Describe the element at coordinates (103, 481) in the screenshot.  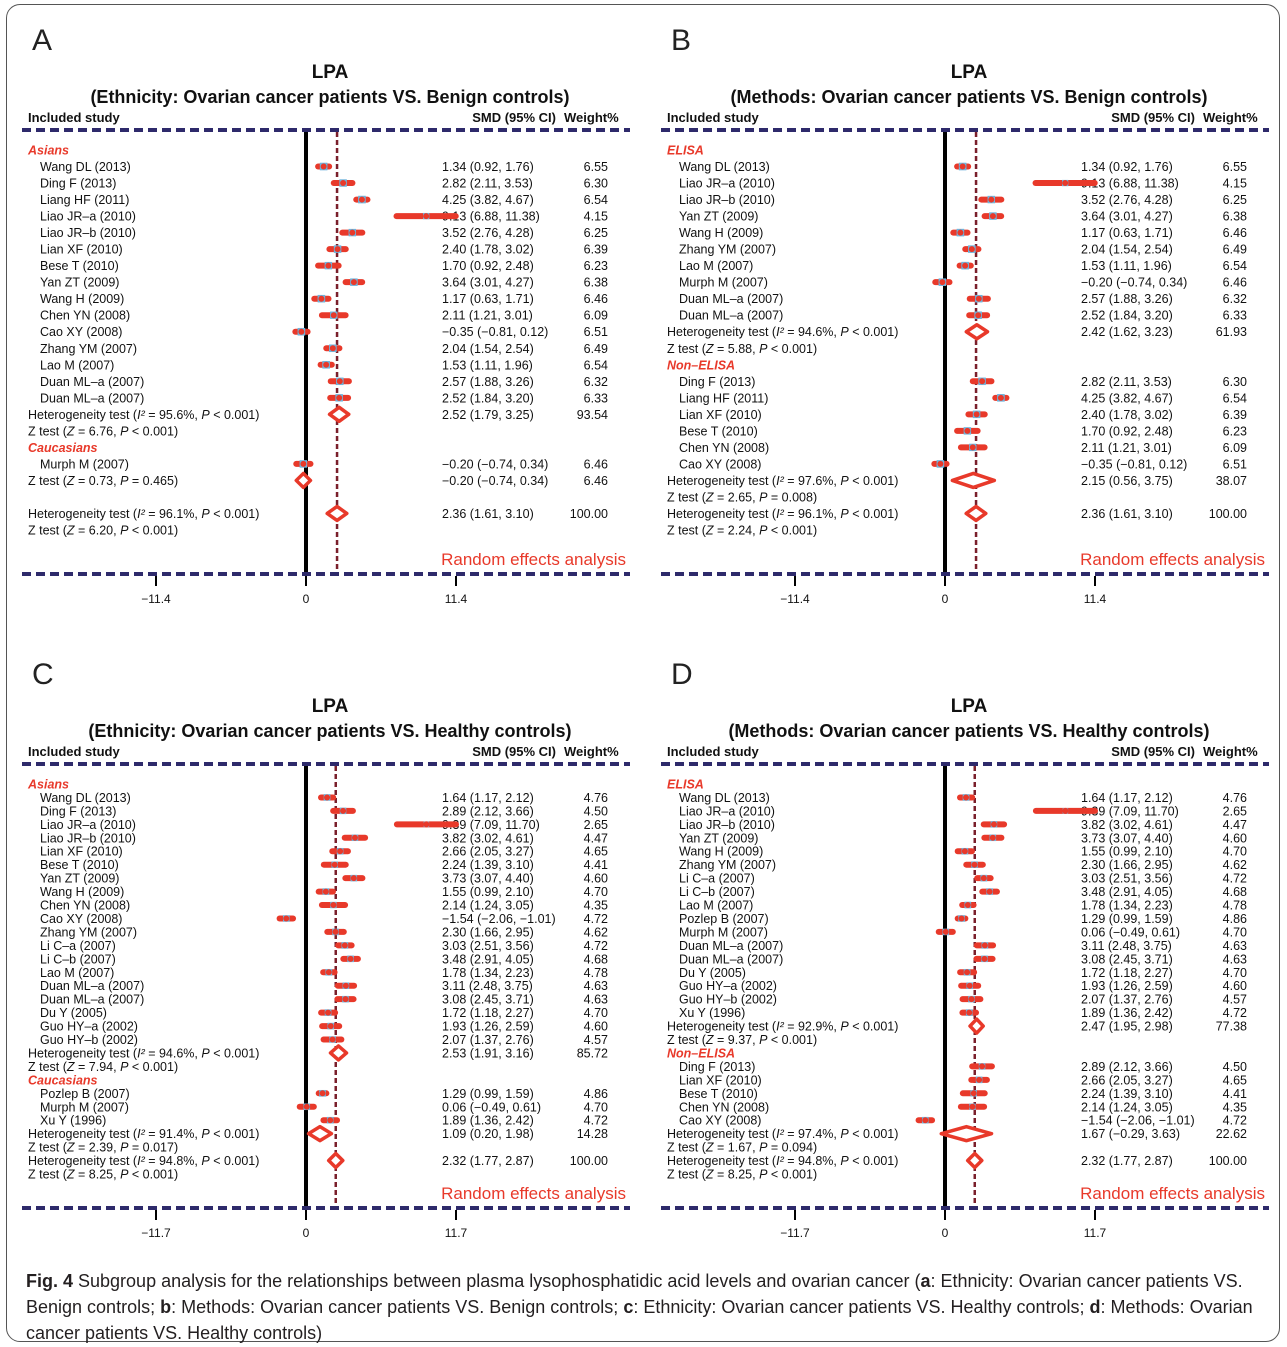
I see `heterogeneity-label: Z test (Z = 0.73, P = 0.465)` at that location.